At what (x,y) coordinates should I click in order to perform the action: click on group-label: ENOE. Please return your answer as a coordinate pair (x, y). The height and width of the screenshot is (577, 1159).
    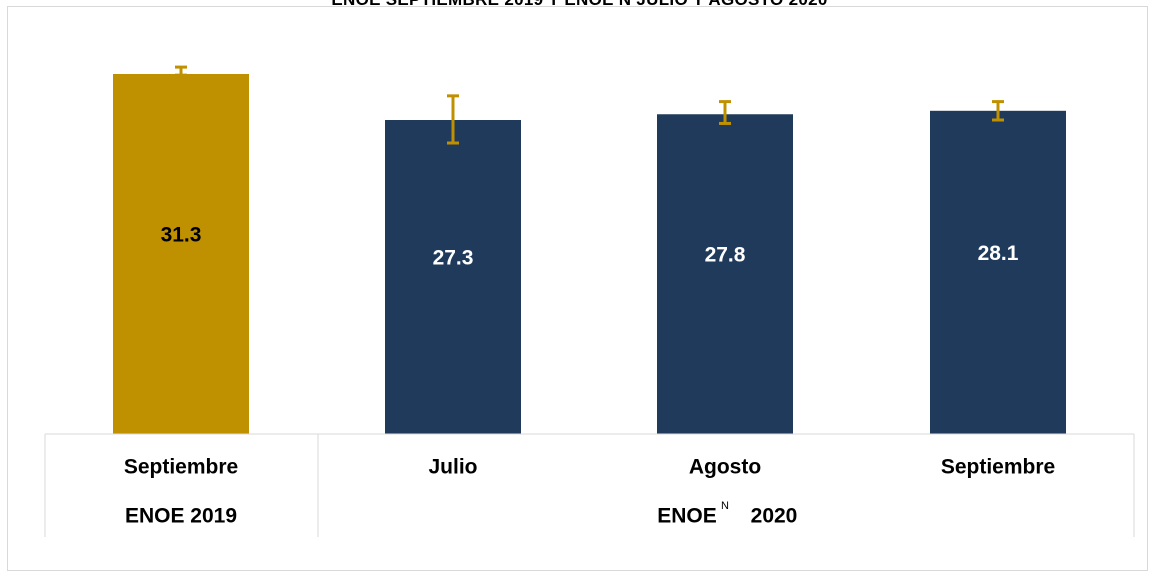
    Looking at the image, I should click on (687, 516).